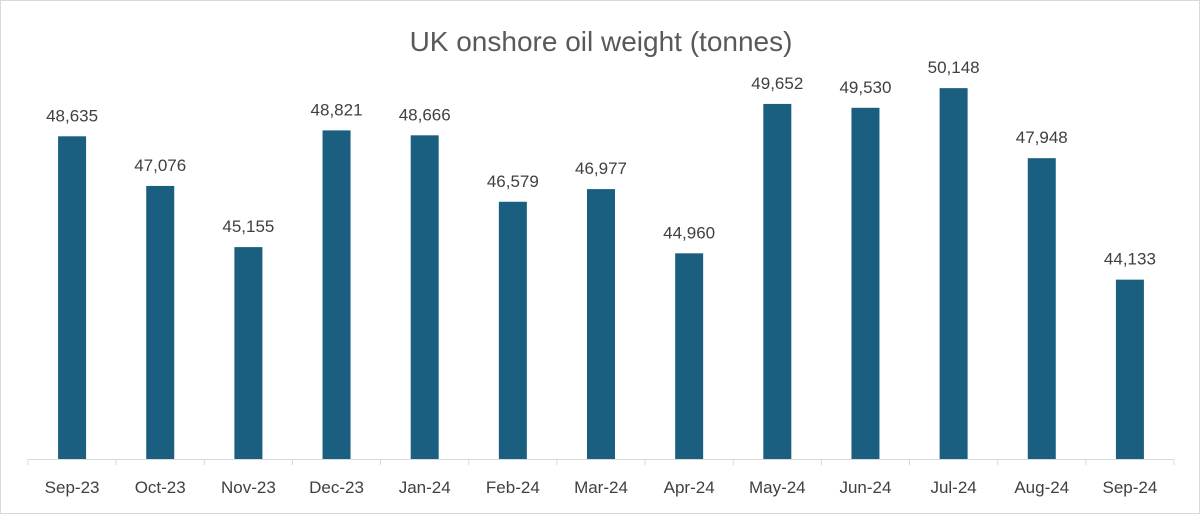 This screenshot has width=1200, height=515. Describe the element at coordinates (865, 487) in the screenshot. I see `x-tick-label: Jun-24` at that location.